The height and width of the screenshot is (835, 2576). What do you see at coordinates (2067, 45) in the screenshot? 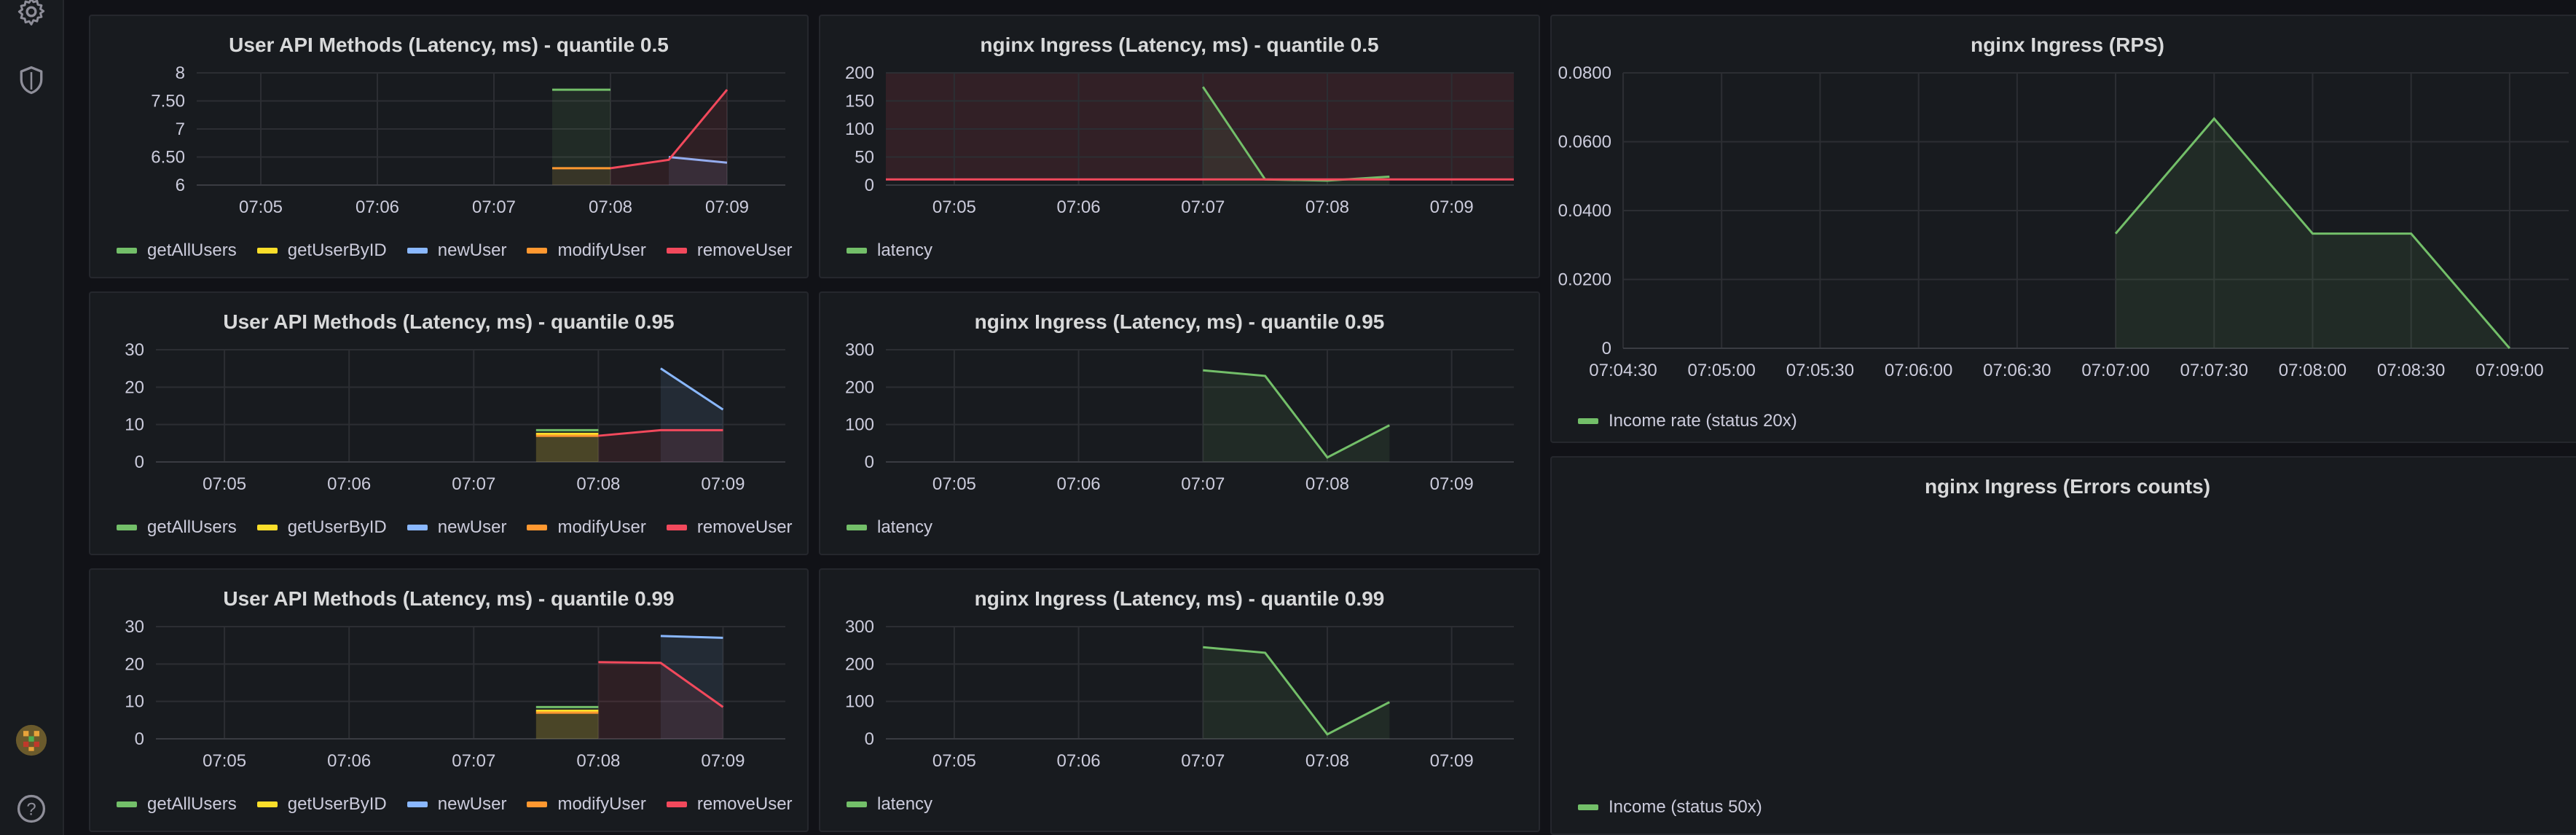
I see `panel-title: nginx Ingress (RPS)` at bounding box center [2067, 45].